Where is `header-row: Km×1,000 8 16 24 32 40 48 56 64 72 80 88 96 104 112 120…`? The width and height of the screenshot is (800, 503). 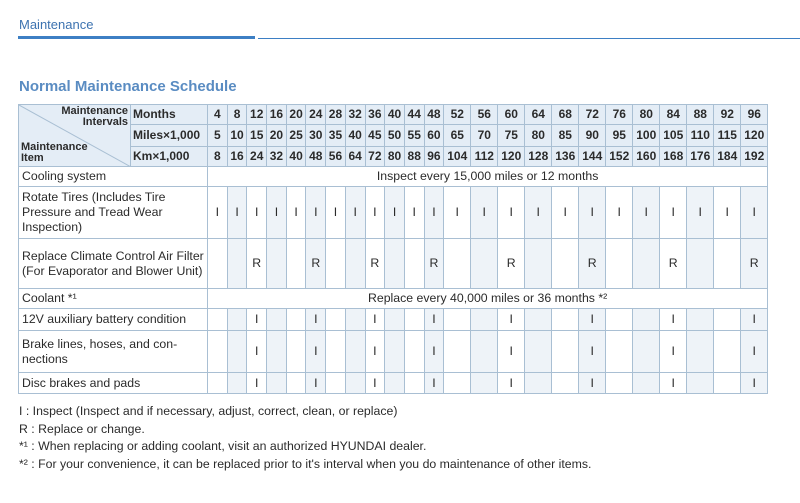
header-row: Km×1,000 8 16 24 32 40 48 56 64 72 80 88 96 104 112 120… is located at coordinates (394, 156).